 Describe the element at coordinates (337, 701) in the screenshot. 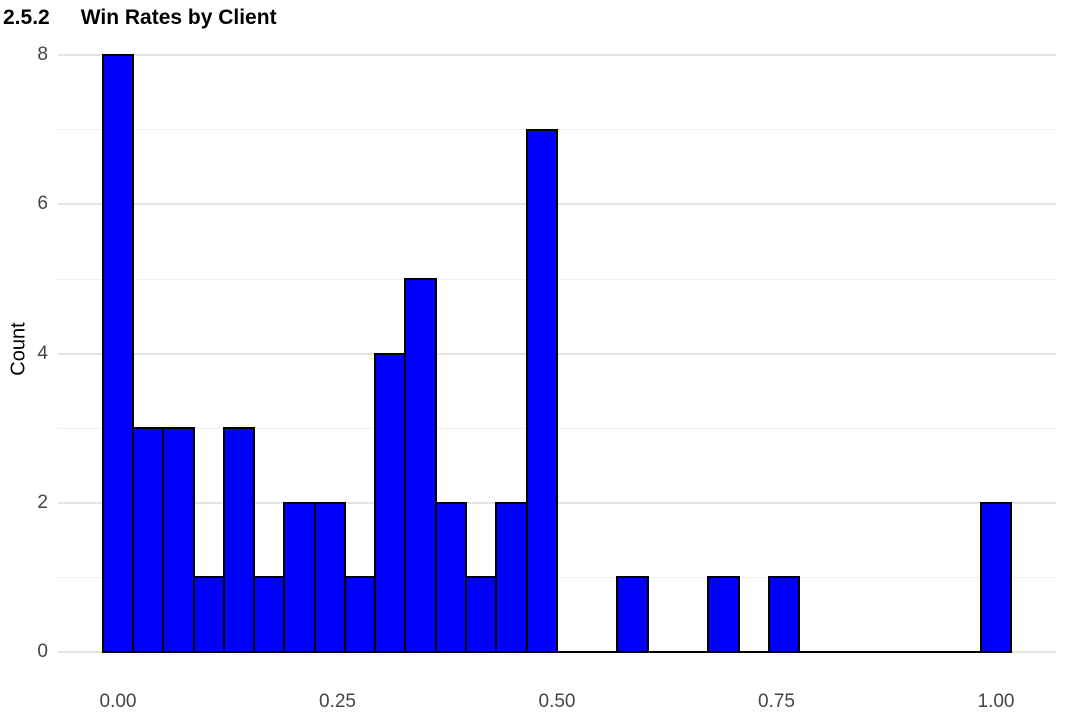

I see `x-tick-label: 0.25` at that location.